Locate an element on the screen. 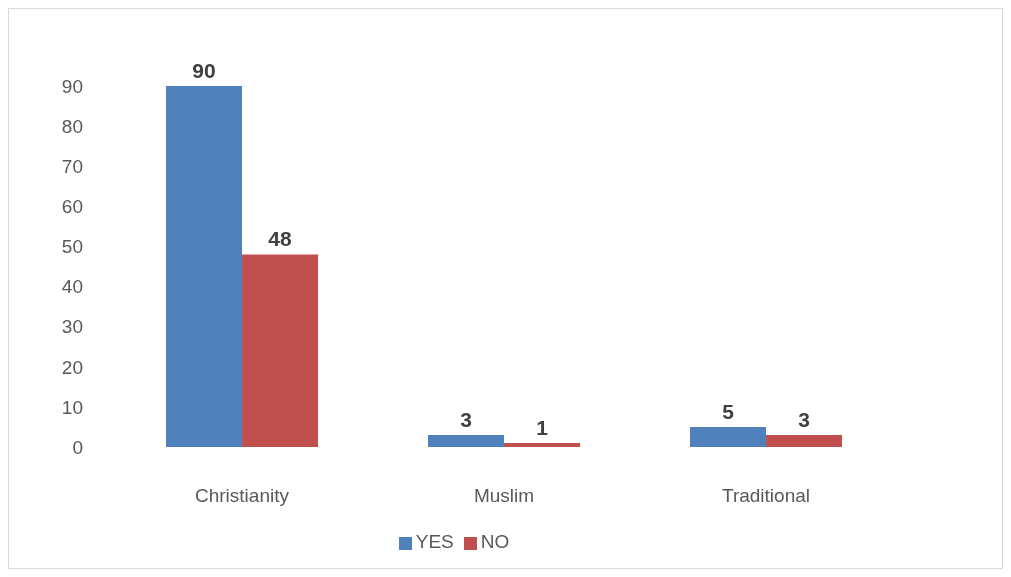 This screenshot has width=1011, height=577. legend-label: NO is located at coordinates (495, 541).